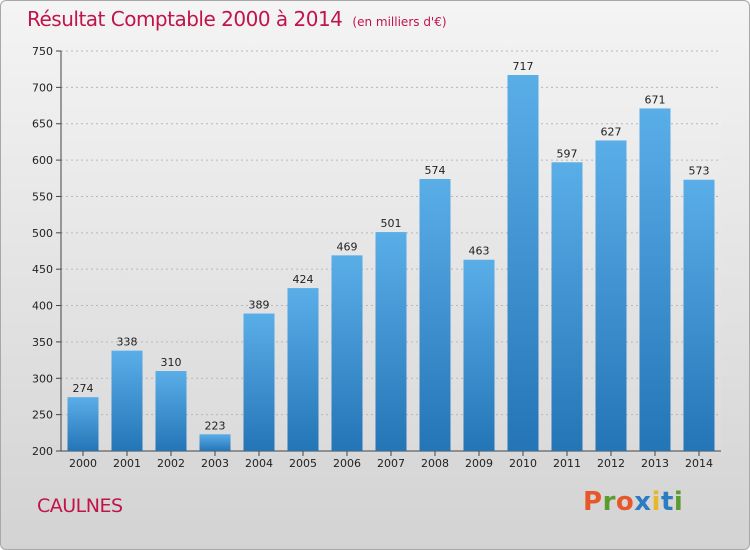 The width and height of the screenshot is (750, 550). I want to click on bar-2013, so click(655, 280).